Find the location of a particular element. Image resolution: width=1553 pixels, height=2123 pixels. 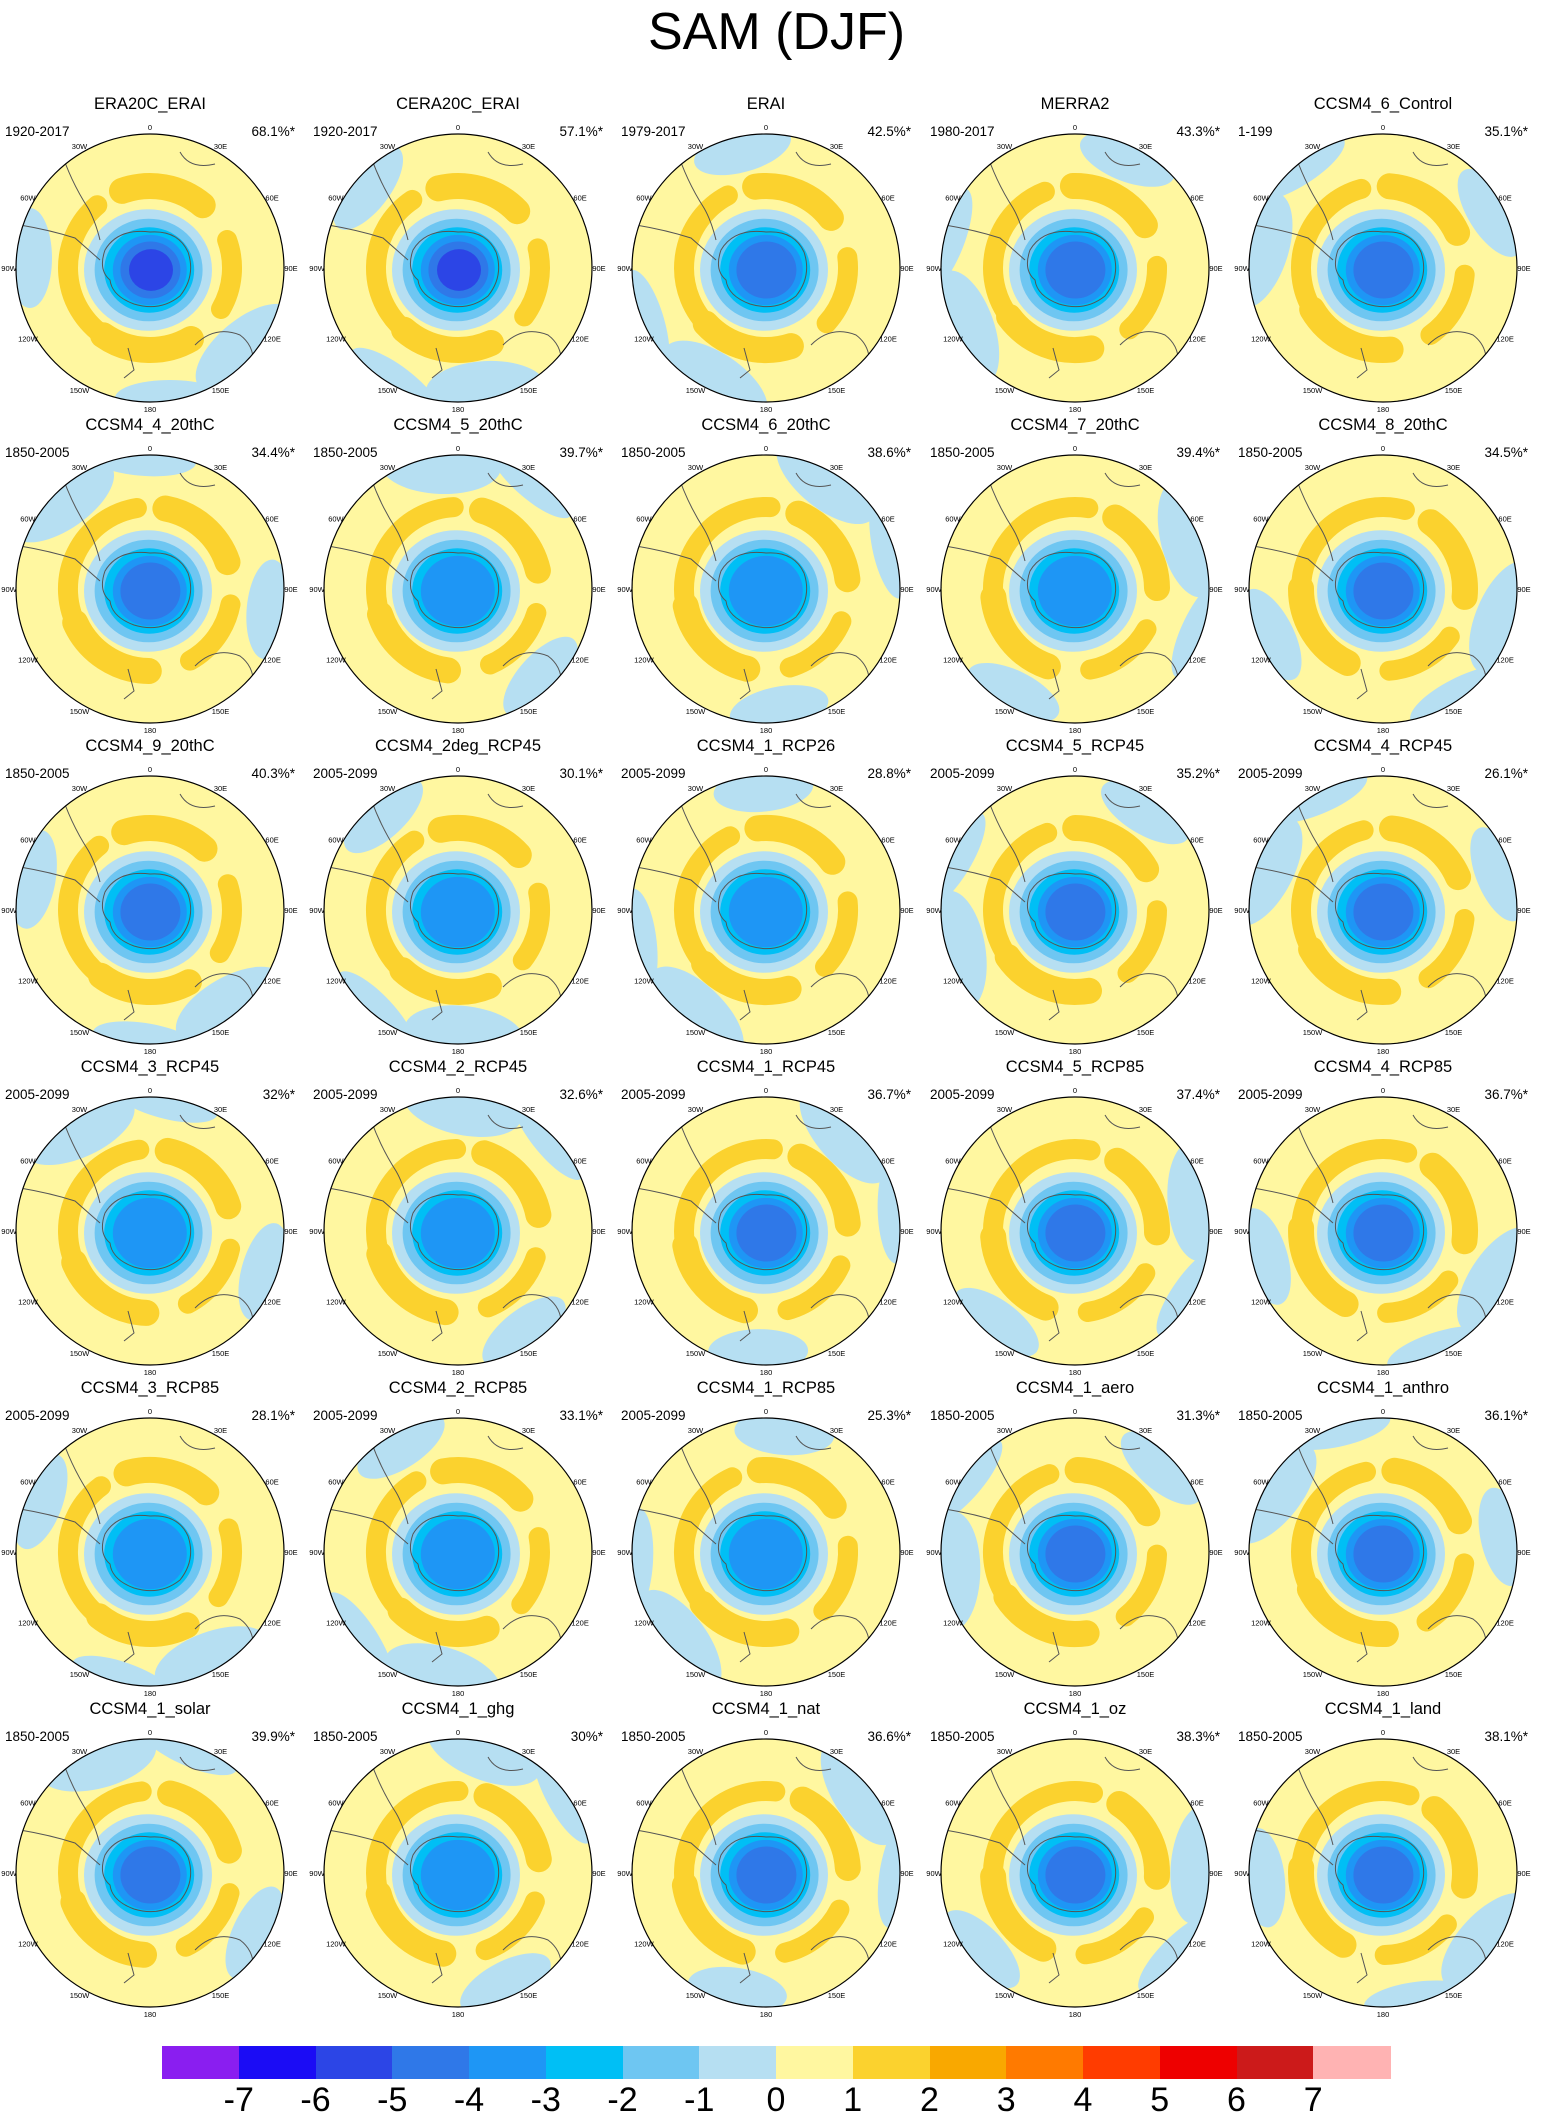

colorbar-tick-label: -3 is located at coordinates (545, 2100).